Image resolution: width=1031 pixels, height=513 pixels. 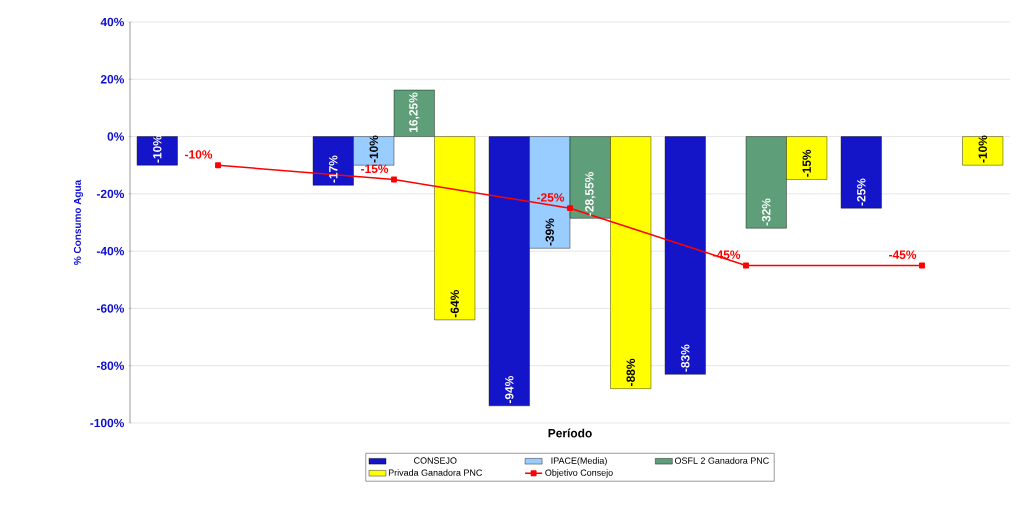 I want to click on y-tick-label: -20%, so click(x=110, y=194).